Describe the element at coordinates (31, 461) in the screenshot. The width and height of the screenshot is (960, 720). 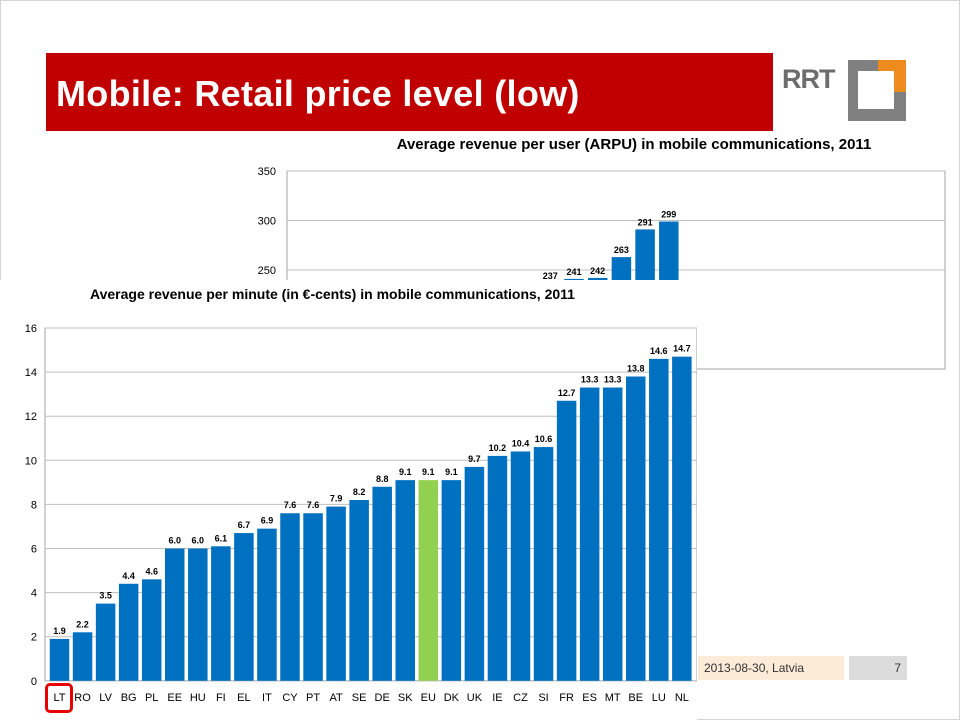
I see `arpm-y-tick-label: 10` at that location.